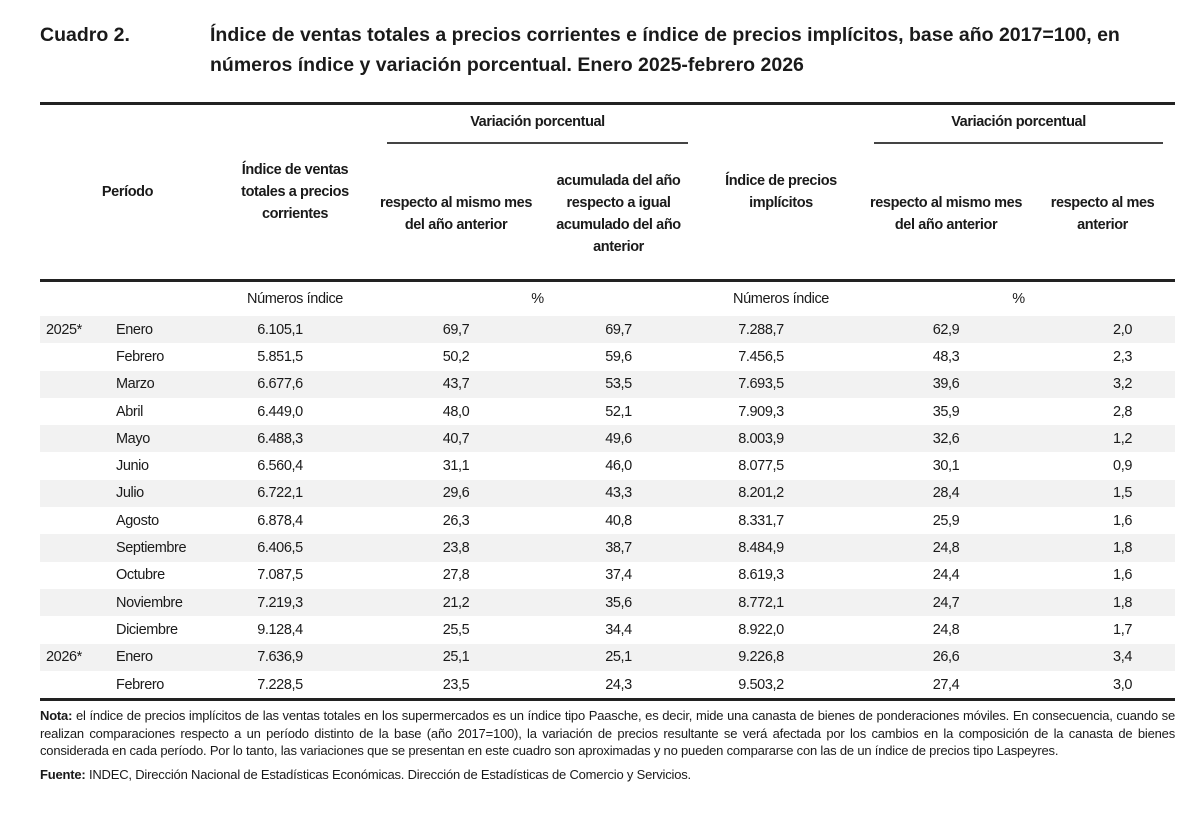 The image size is (1200, 830). What do you see at coordinates (618, 520) in the screenshot?
I see `value-cell-cell: 40,8` at bounding box center [618, 520].